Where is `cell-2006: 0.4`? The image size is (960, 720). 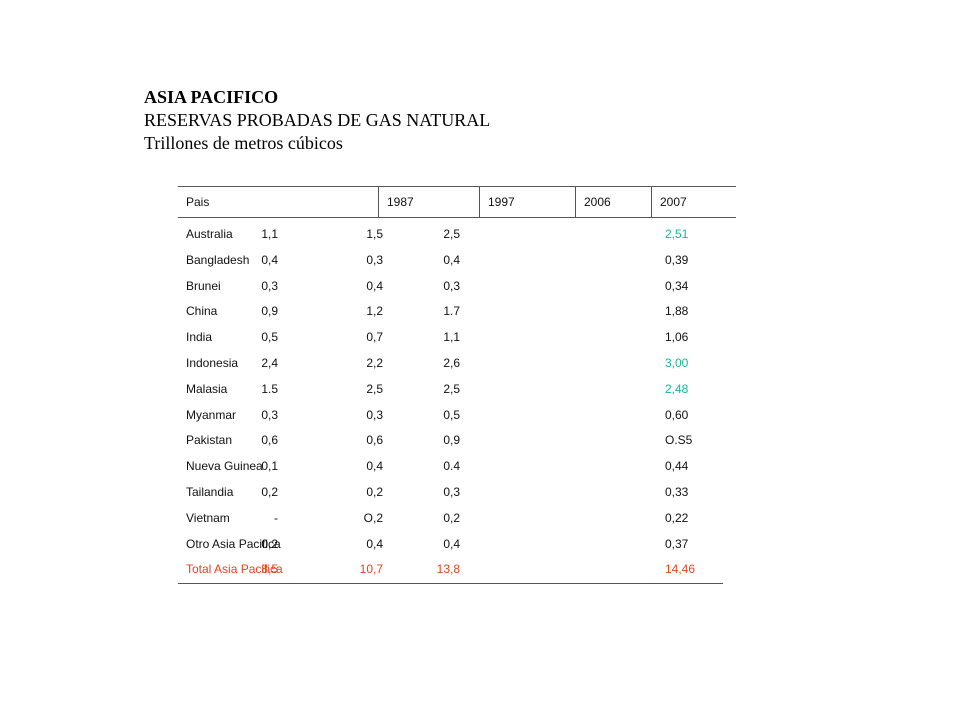 cell-2006: 0.4 is located at coordinates (451, 466).